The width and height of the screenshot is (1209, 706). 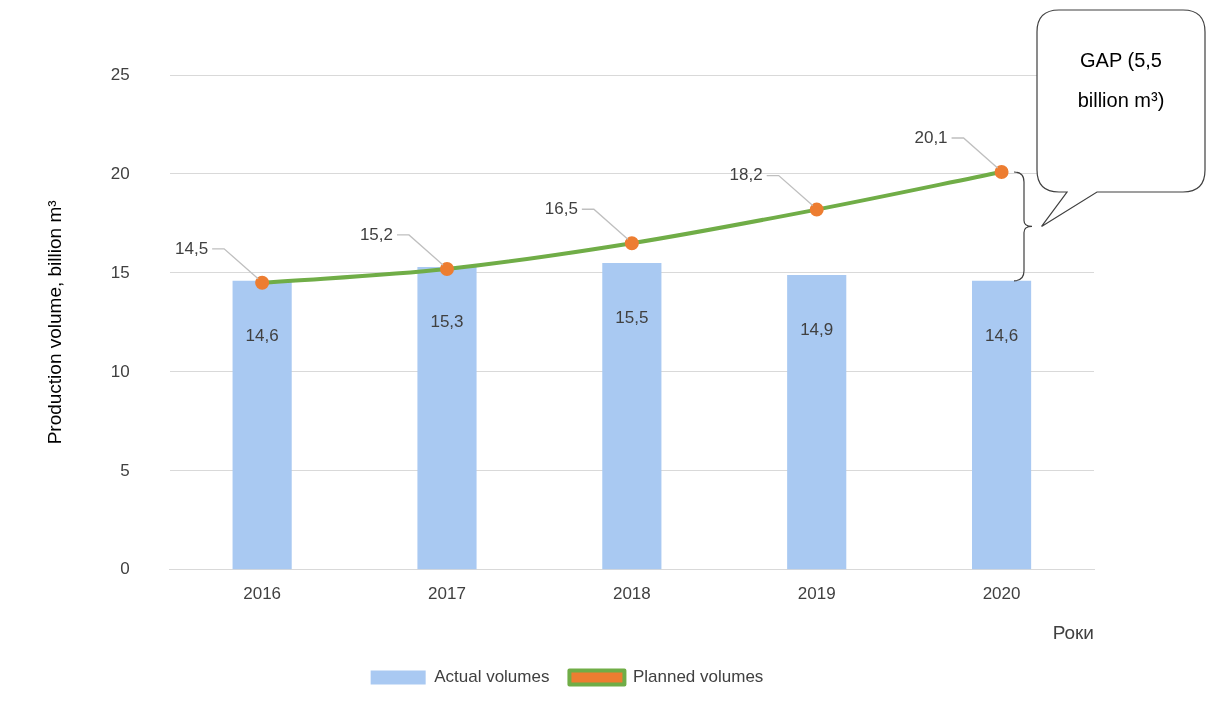 I want to click on y-tick-label: 25, so click(x=120, y=74).